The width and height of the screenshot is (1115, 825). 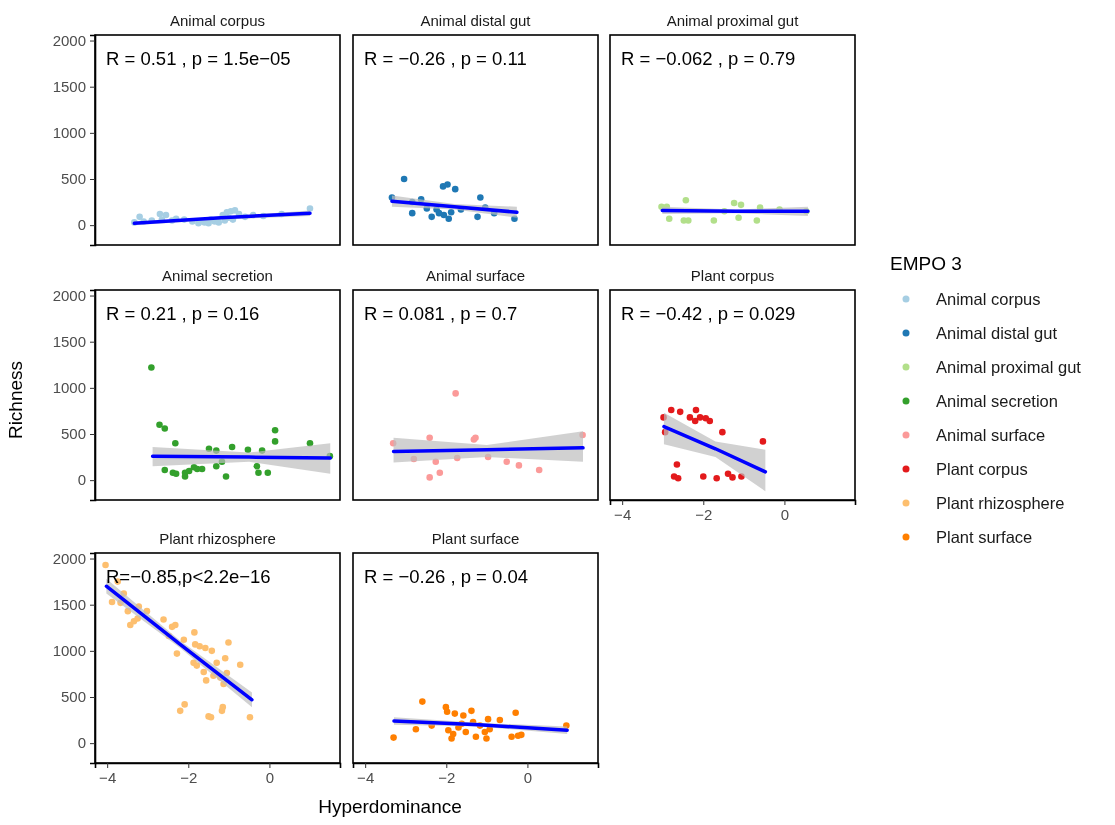 What do you see at coordinates (733, 20) in the screenshot?
I see `chart-title: Animal proximal gut` at bounding box center [733, 20].